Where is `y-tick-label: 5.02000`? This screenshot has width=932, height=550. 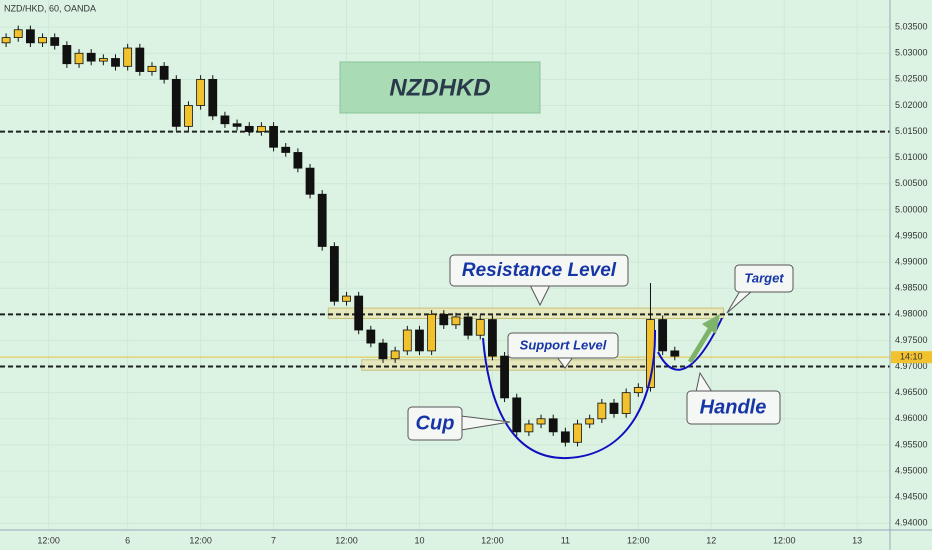
y-tick-label: 5.02000 is located at coordinates (911, 105).